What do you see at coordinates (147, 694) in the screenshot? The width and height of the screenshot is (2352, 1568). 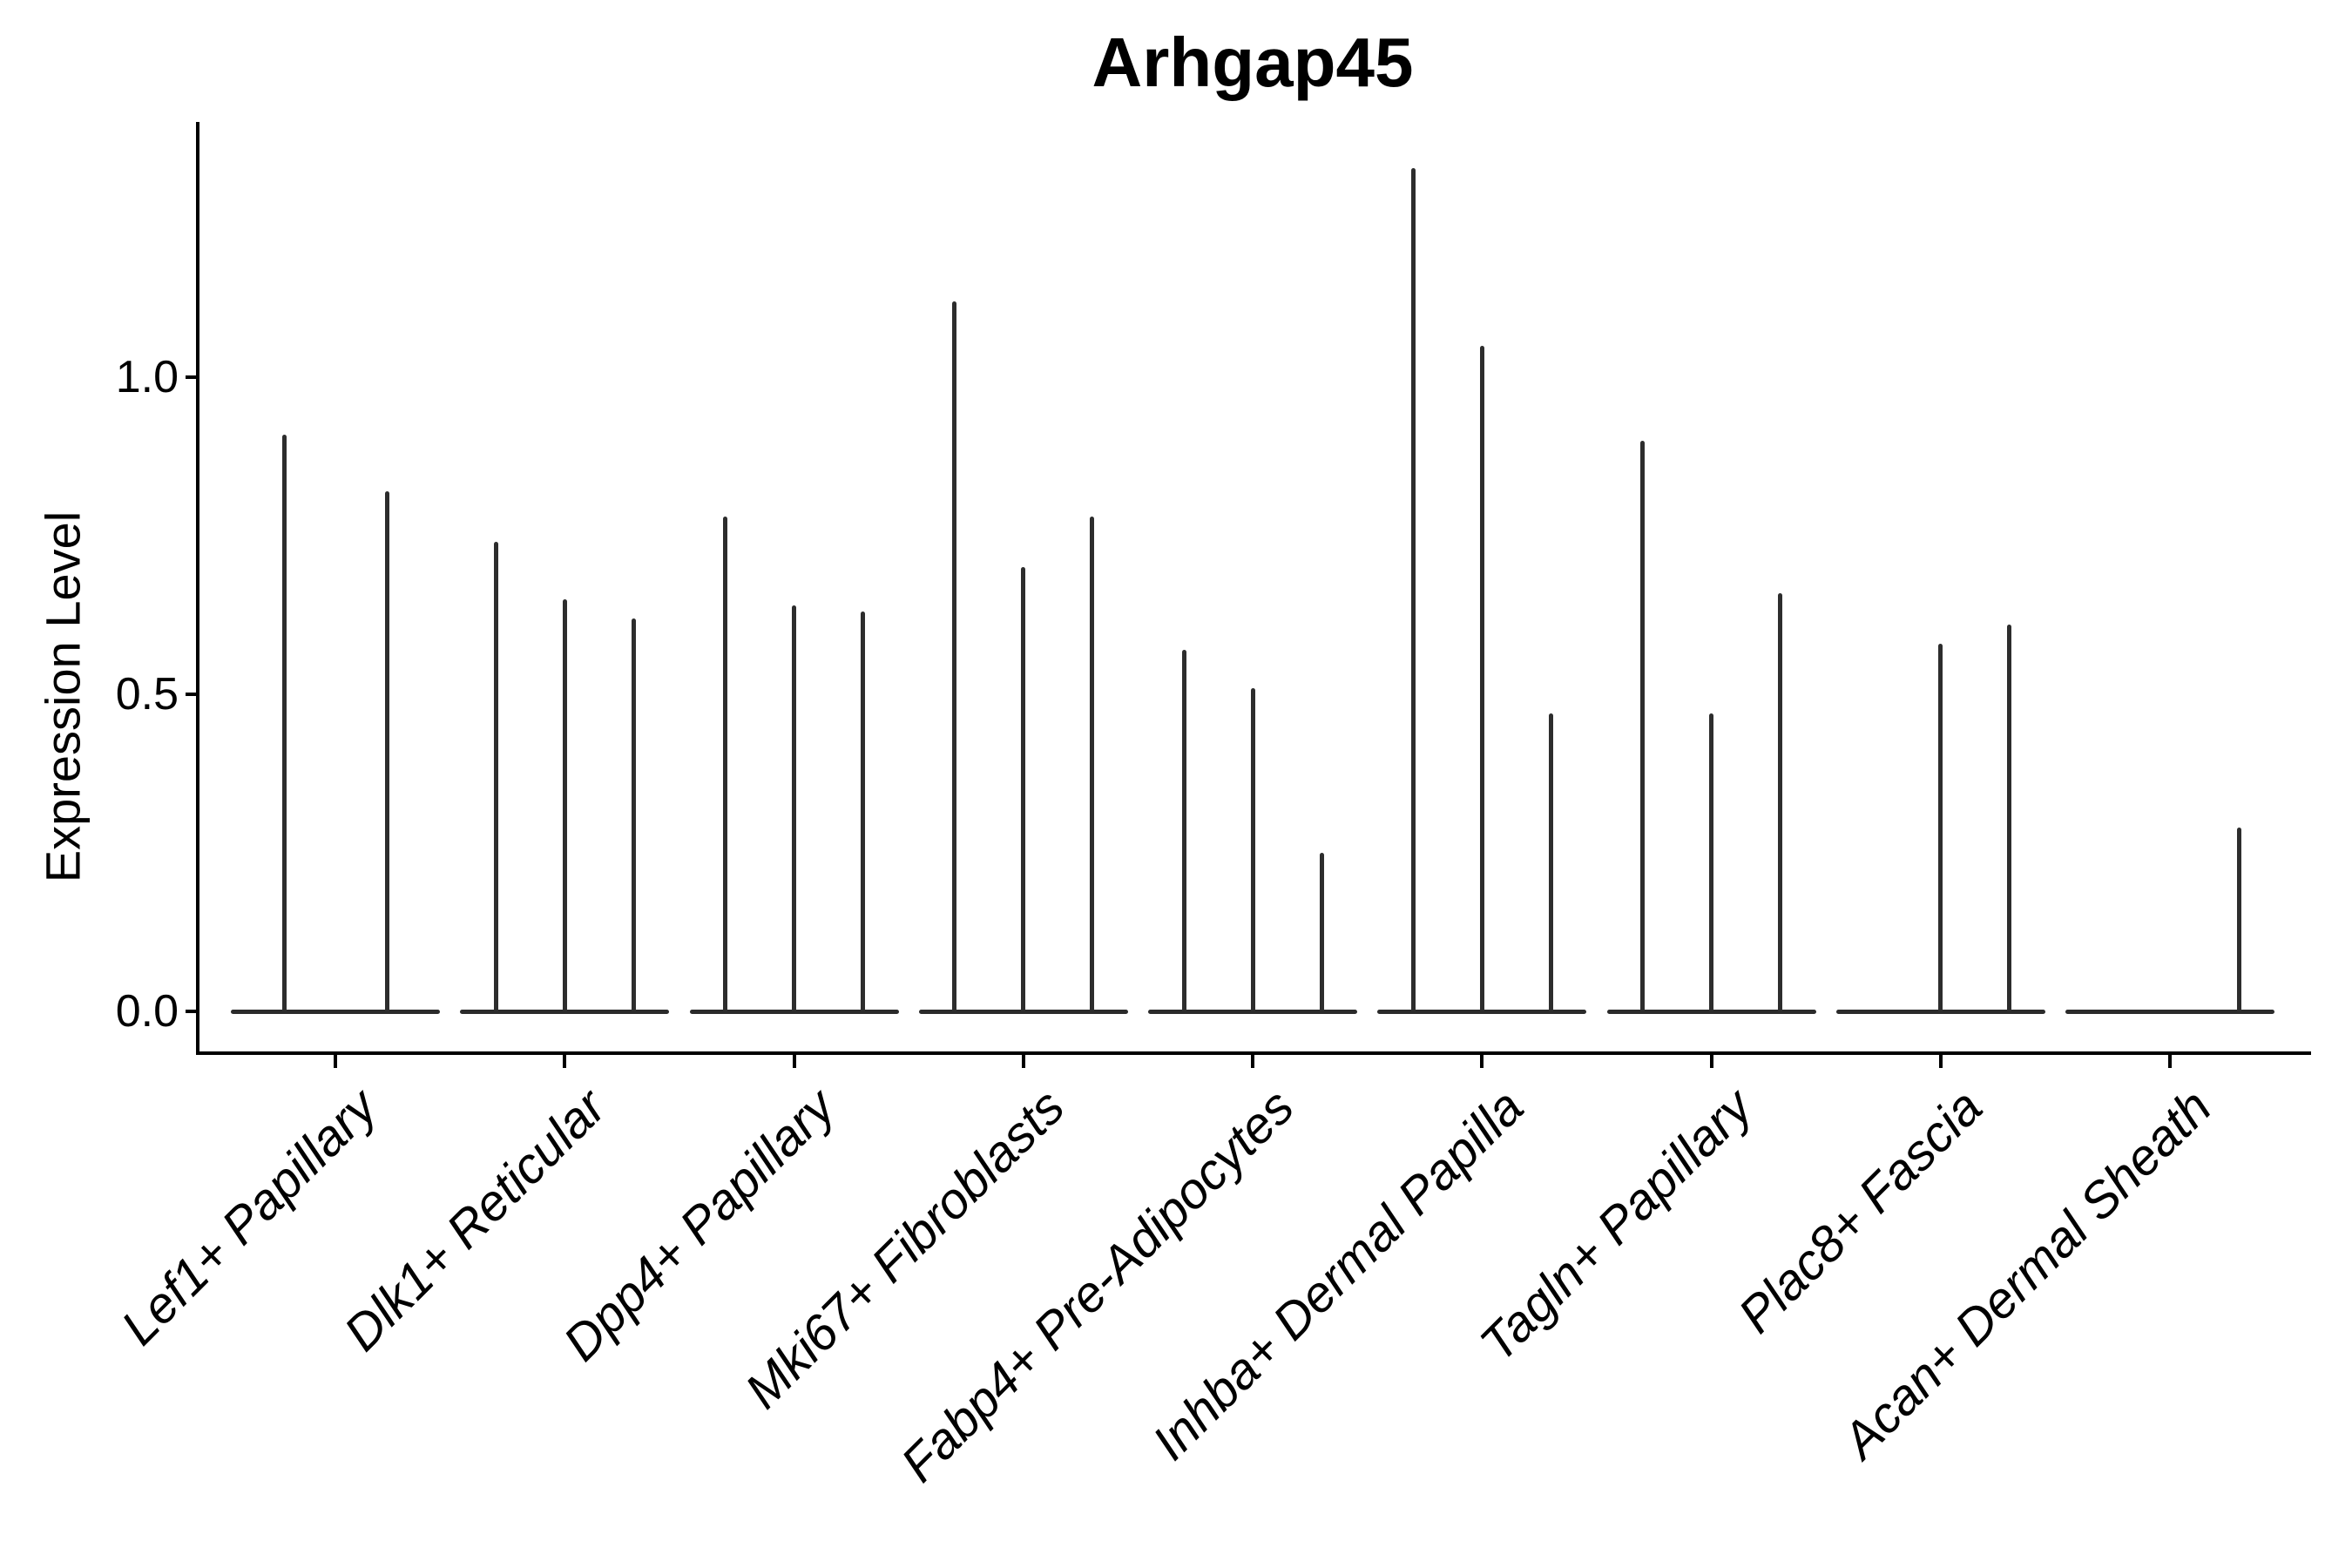 I see `y-tick-label: 0.5` at bounding box center [147, 694].